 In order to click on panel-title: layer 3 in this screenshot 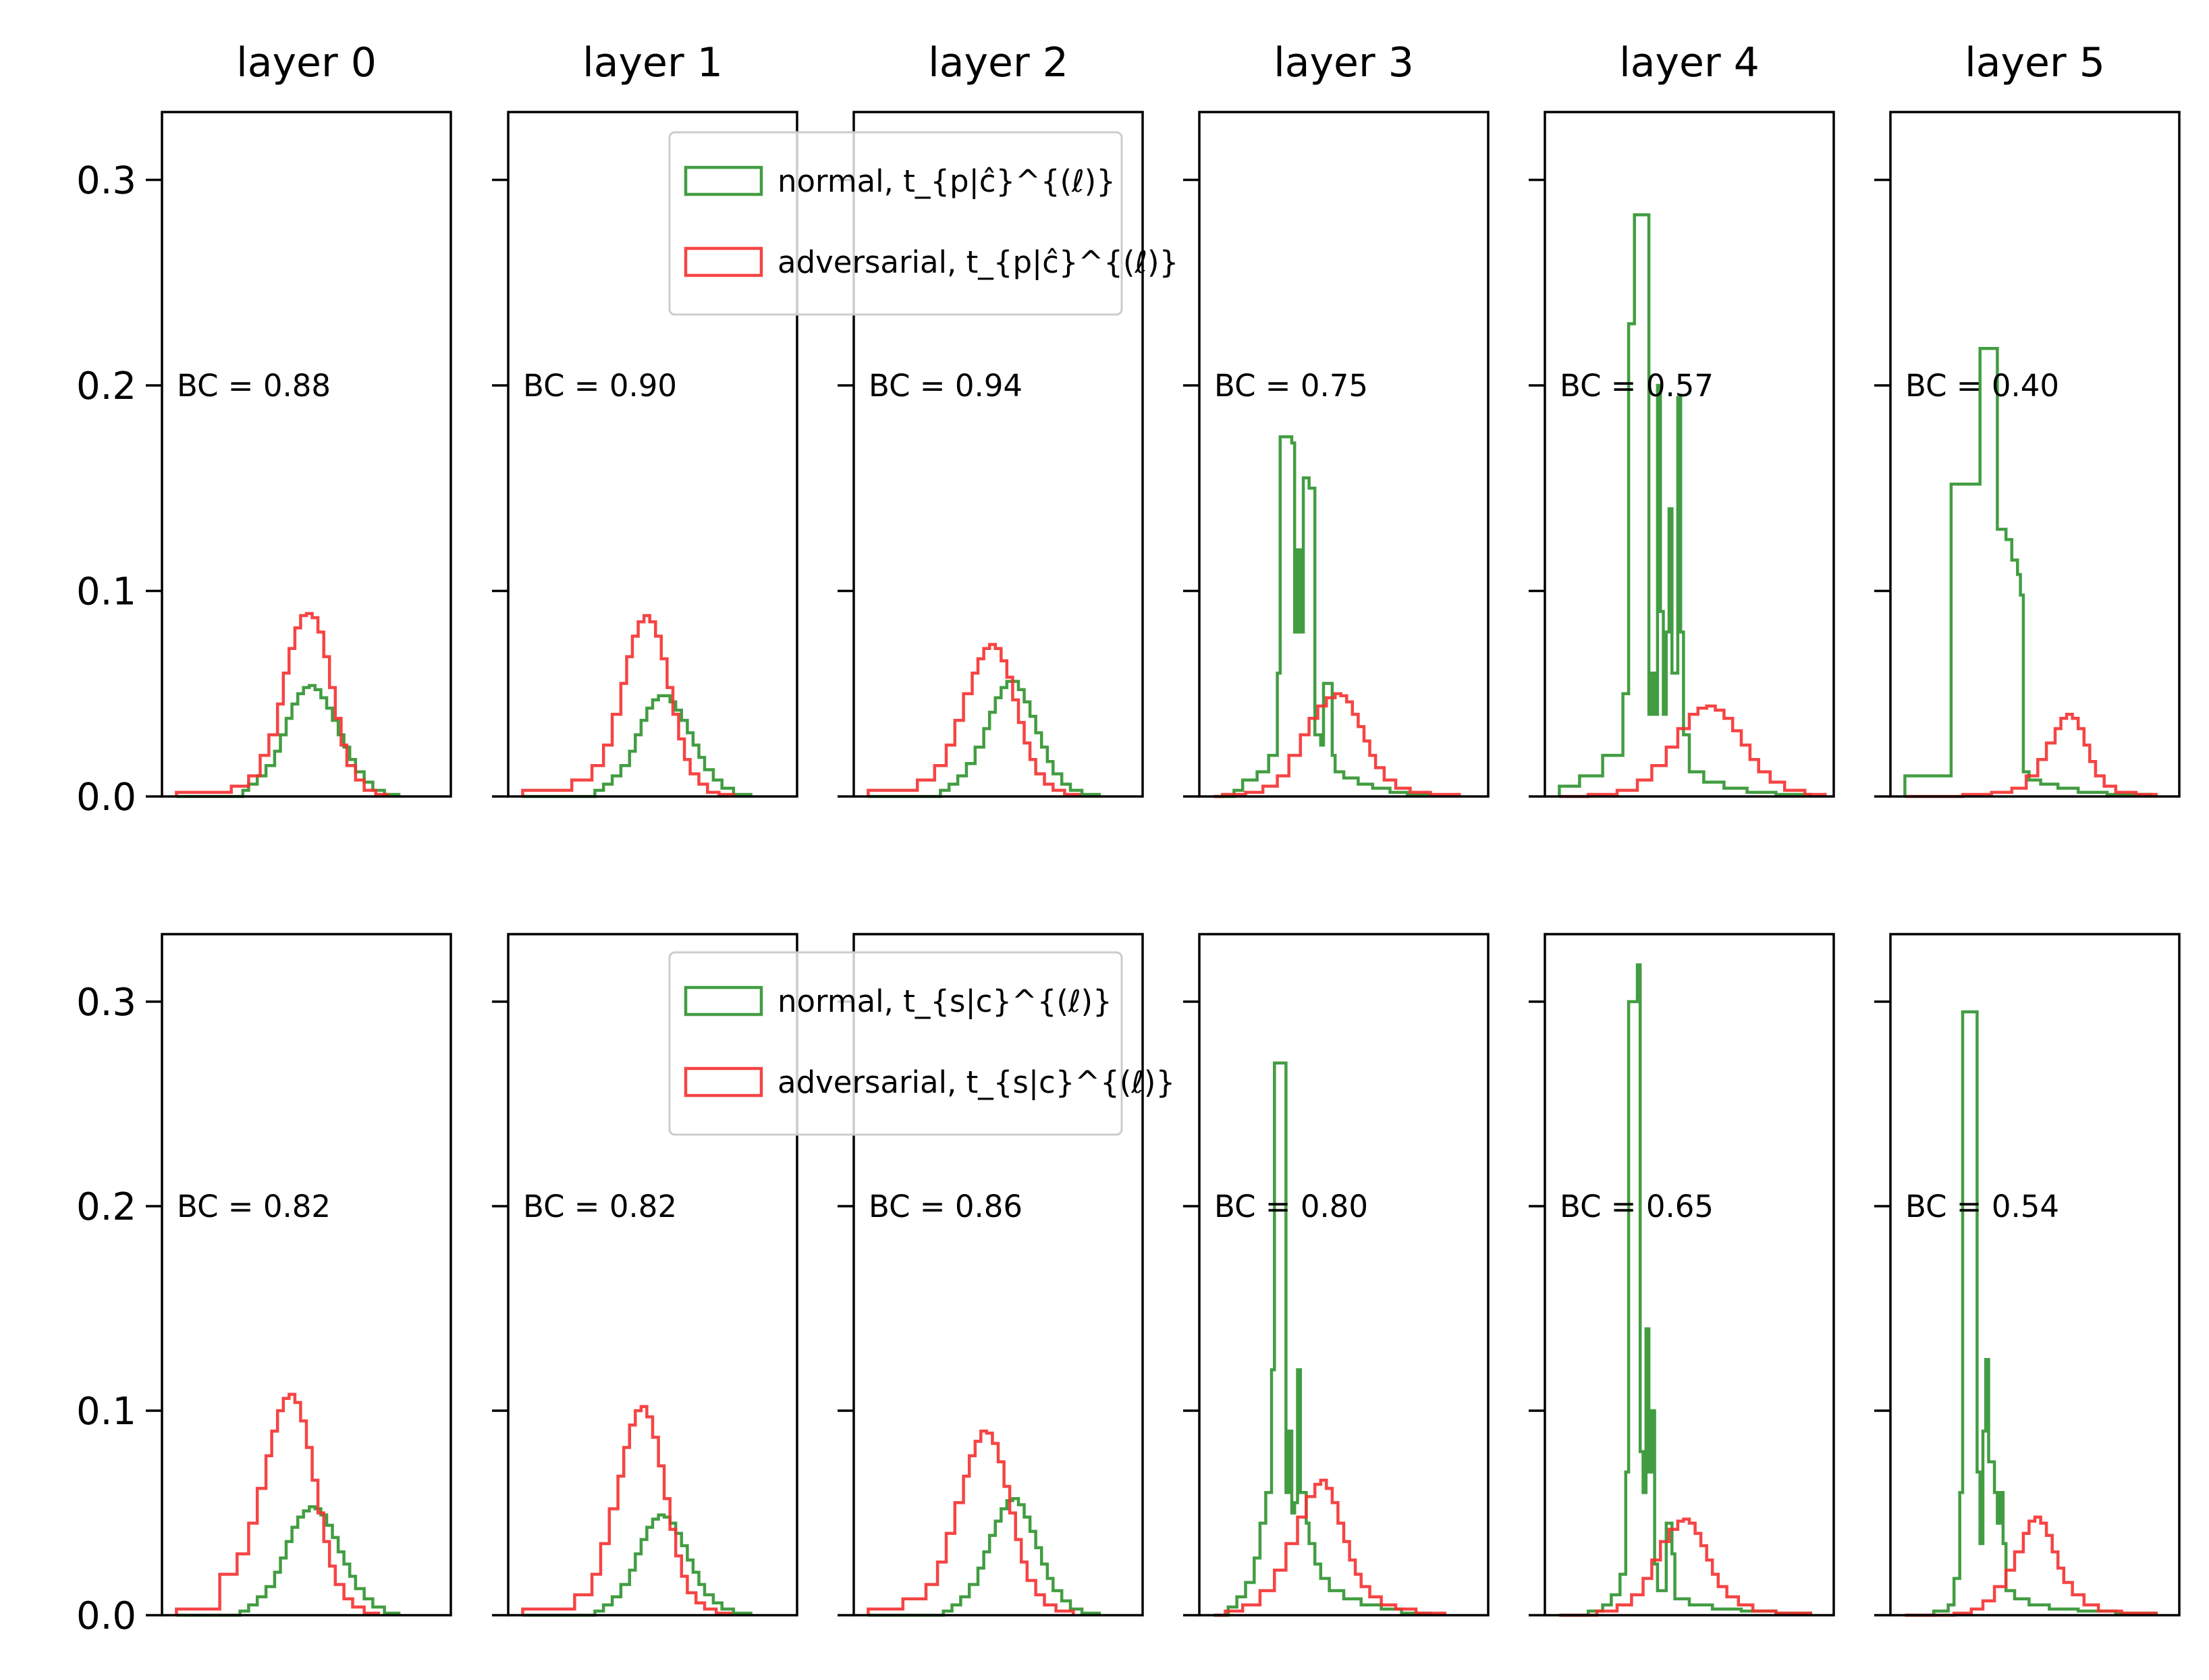, I will do `click(1344, 62)`.